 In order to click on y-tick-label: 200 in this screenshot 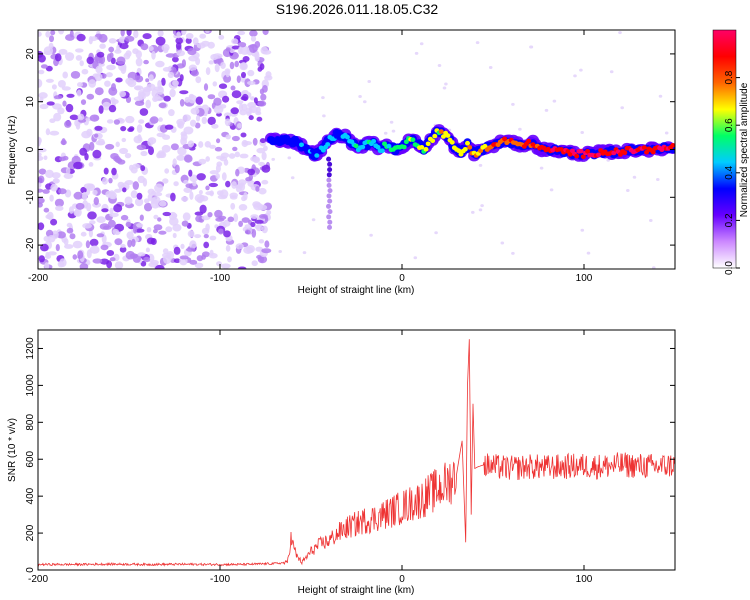, I will do `click(30, 532)`.